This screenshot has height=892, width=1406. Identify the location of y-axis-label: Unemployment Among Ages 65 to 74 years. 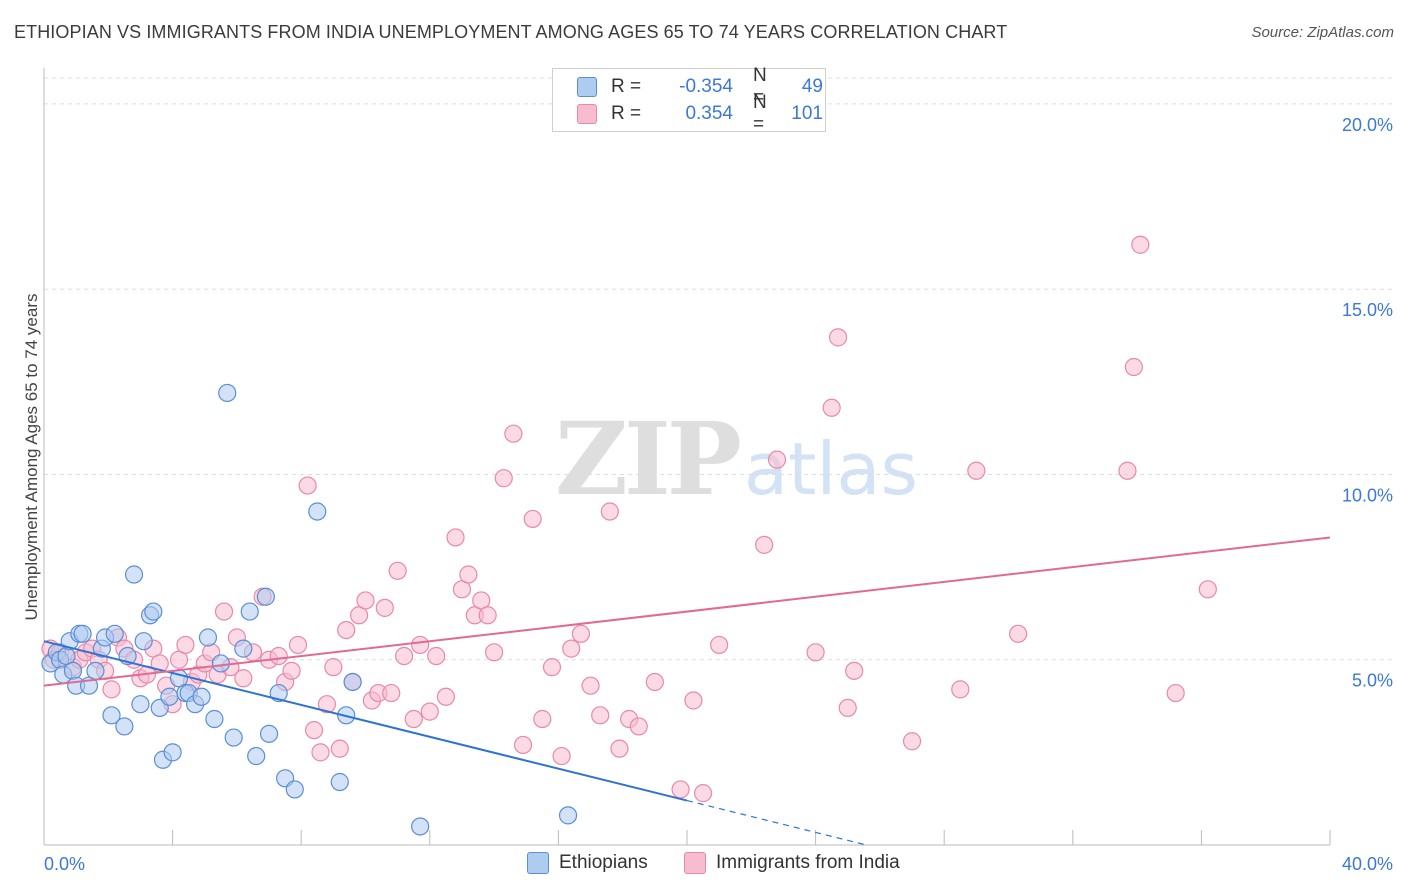
(31, 457).